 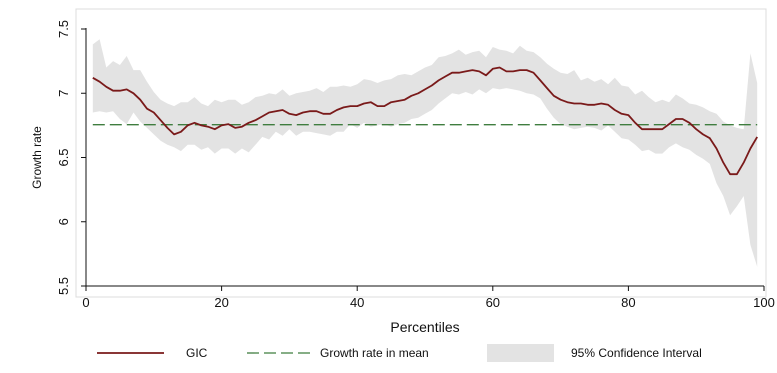 I want to click on x-axis-title: Percentiles, so click(x=424, y=327).